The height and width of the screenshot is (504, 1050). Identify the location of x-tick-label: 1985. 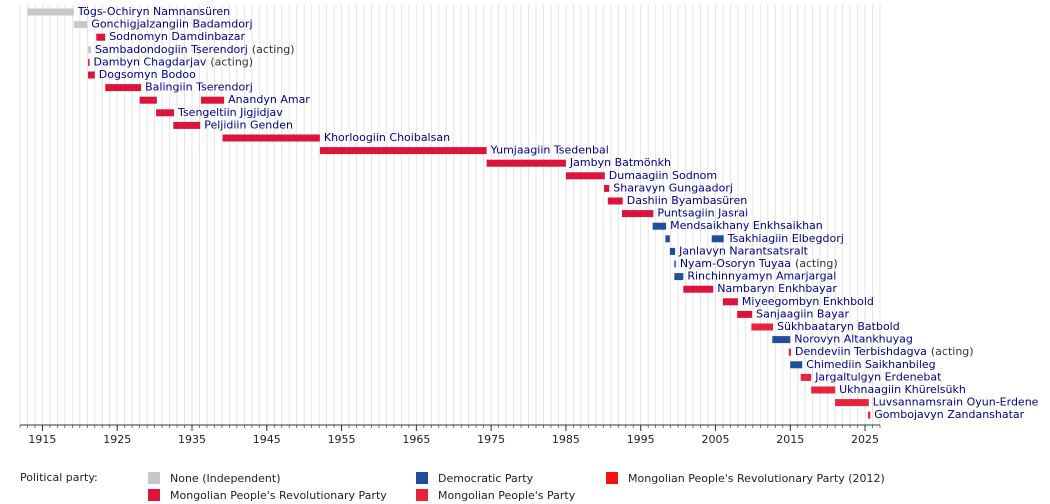
(566, 439).